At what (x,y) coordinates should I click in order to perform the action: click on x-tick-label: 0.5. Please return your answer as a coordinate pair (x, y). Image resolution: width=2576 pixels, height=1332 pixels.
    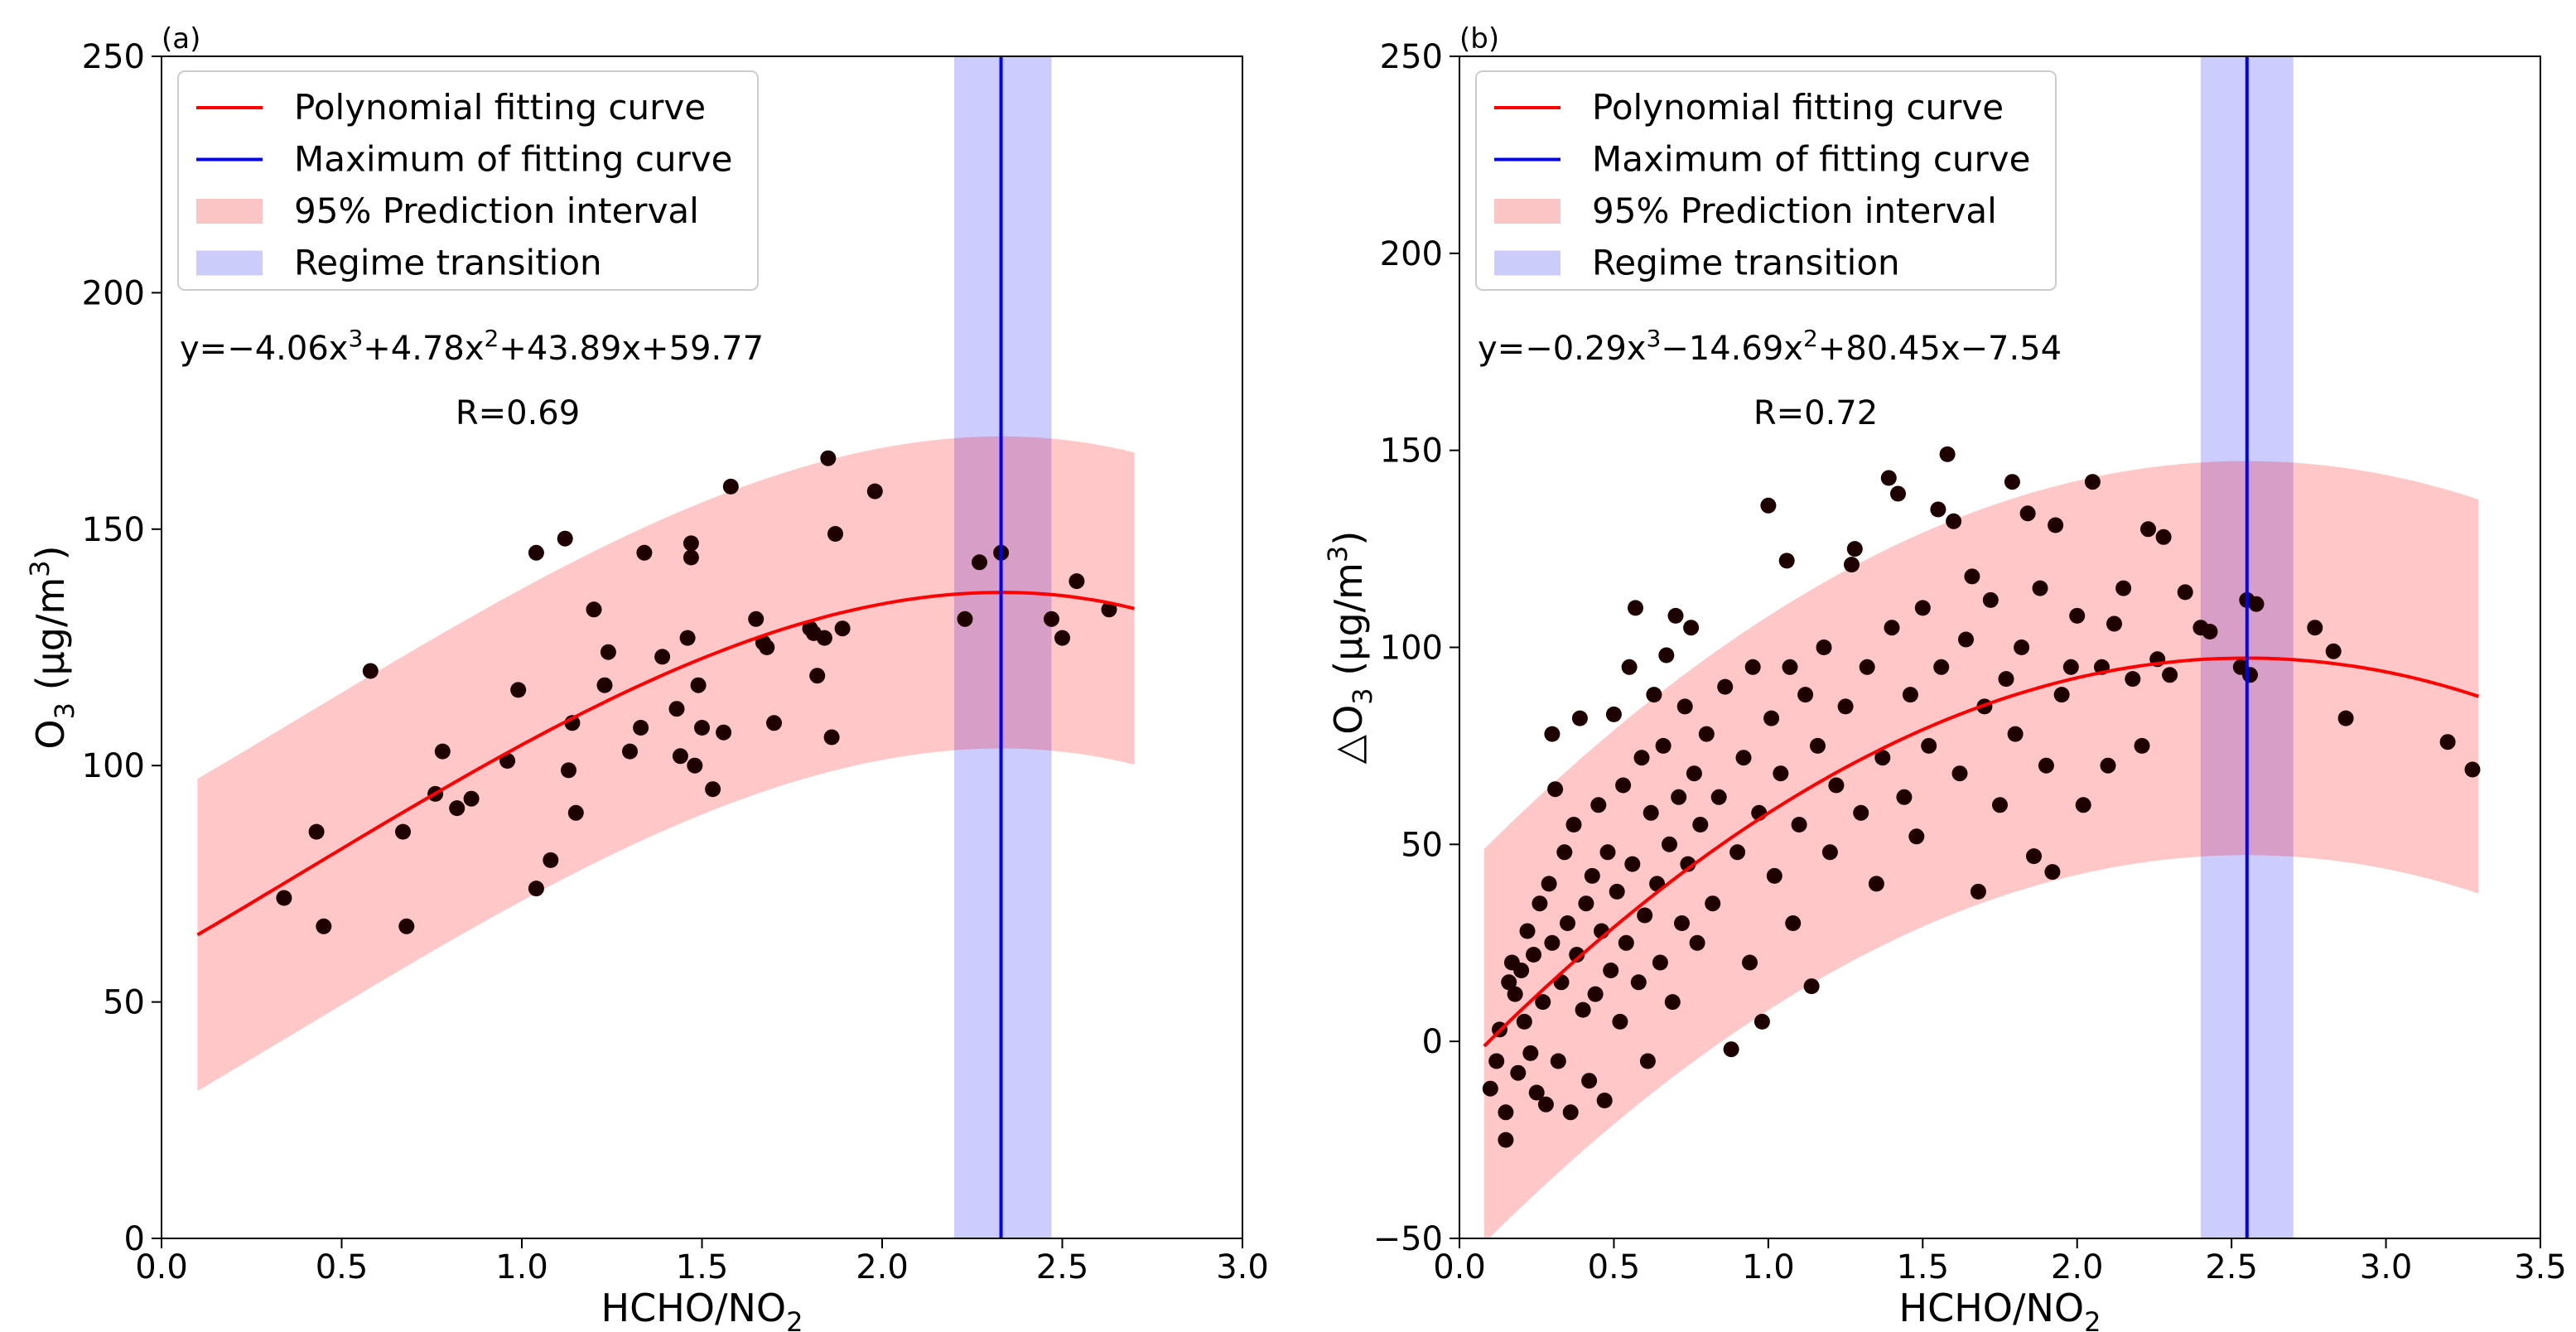
    Looking at the image, I should click on (1615, 1267).